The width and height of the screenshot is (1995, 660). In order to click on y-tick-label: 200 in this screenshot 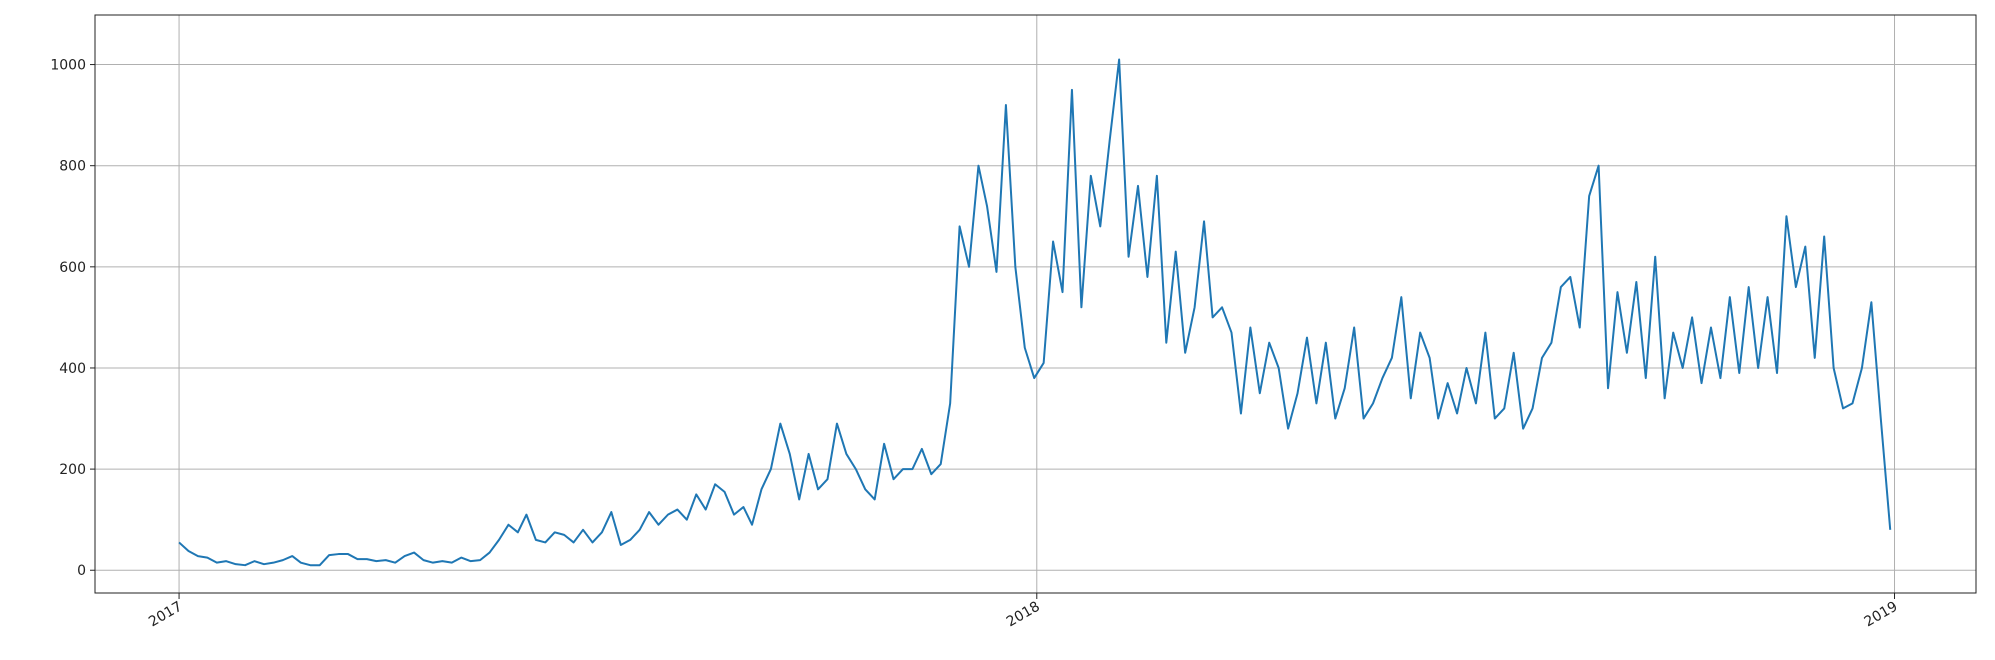, I will do `click(72, 470)`.